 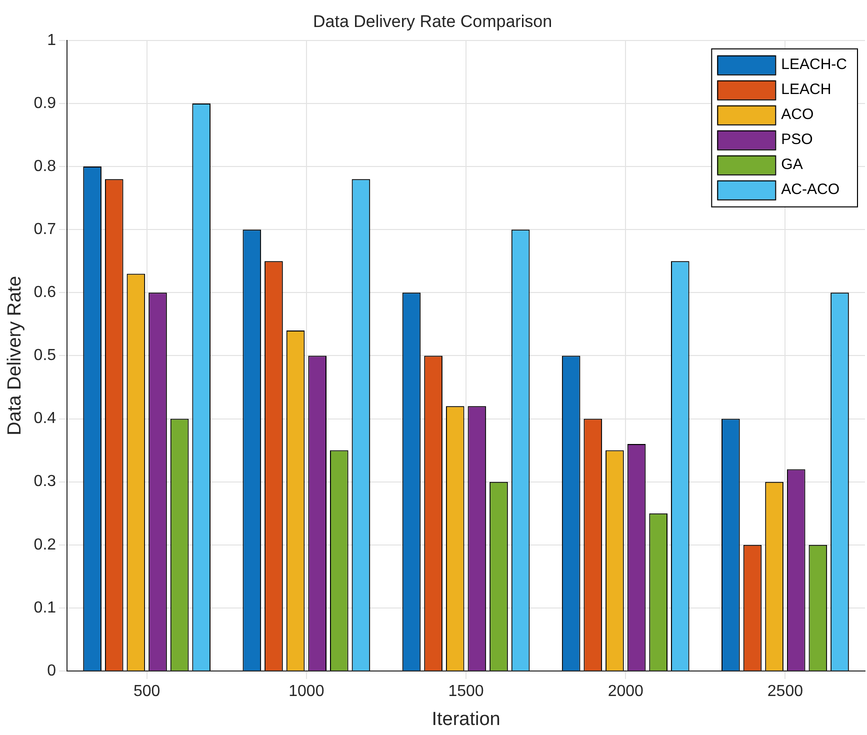 What do you see at coordinates (15, 356) in the screenshot?
I see `y-axis-title: Data Delivery Rate` at bounding box center [15, 356].